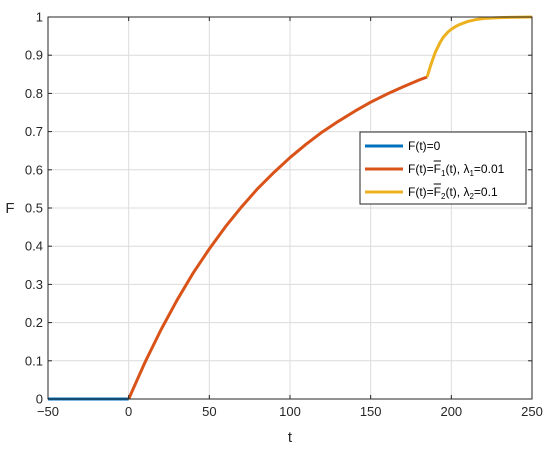  What do you see at coordinates (34, 93) in the screenshot?
I see `y-tick-label: 0.8` at bounding box center [34, 93].